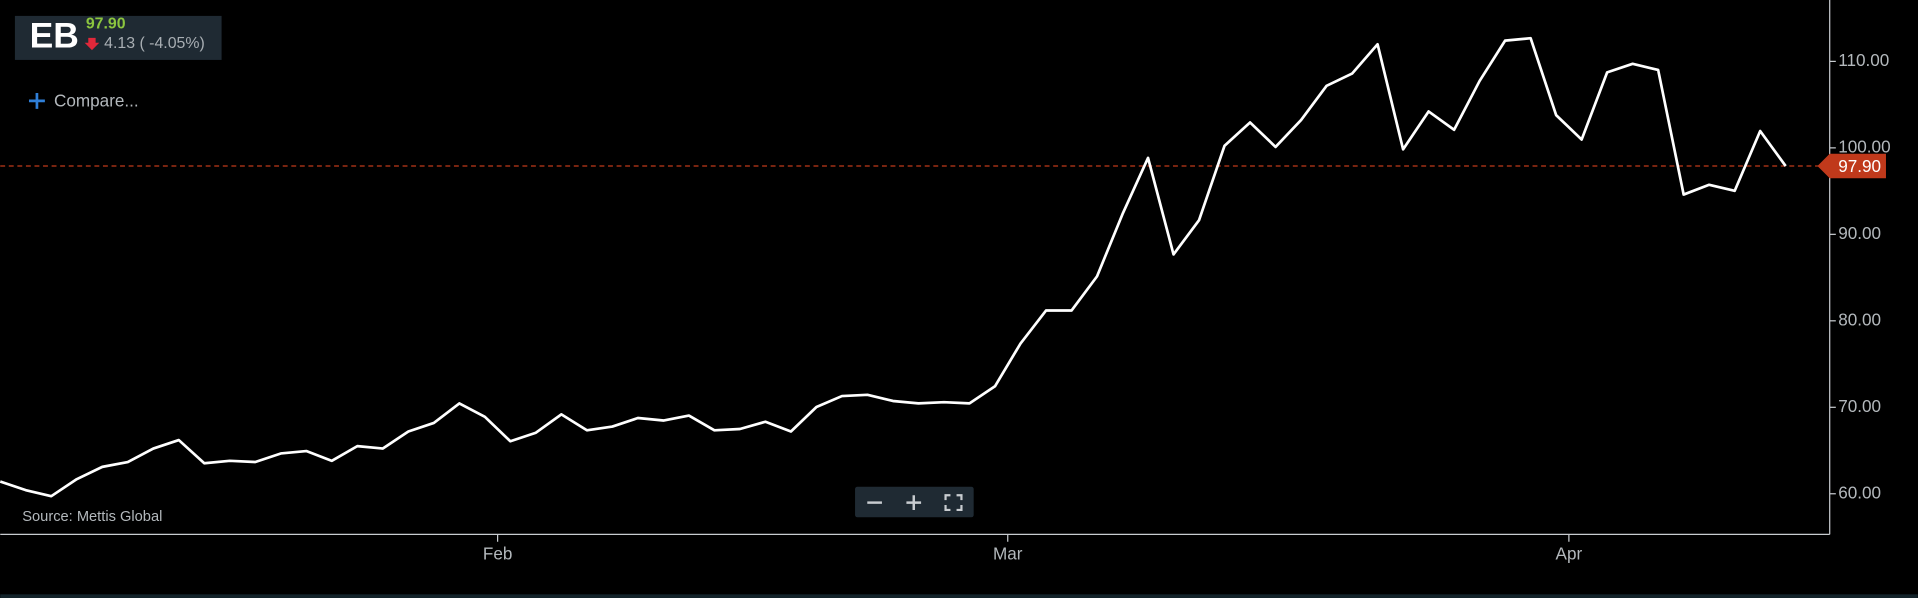 The image size is (1918, 598). I want to click on x-tick-label: Apr, so click(1569, 554).